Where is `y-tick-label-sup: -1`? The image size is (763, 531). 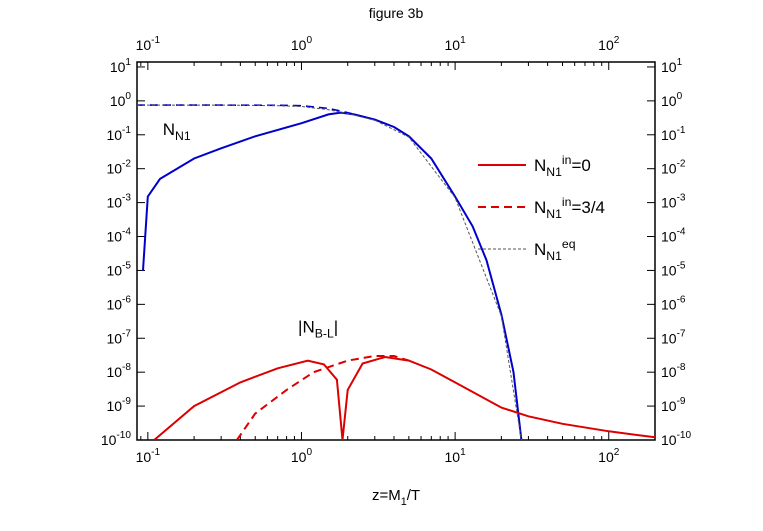 y-tick-label-sup: -1 is located at coordinates (126, 130).